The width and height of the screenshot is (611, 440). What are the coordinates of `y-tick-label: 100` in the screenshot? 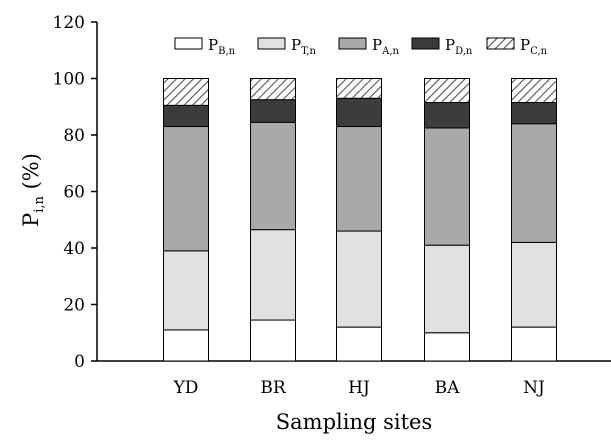 It's located at (69, 80).